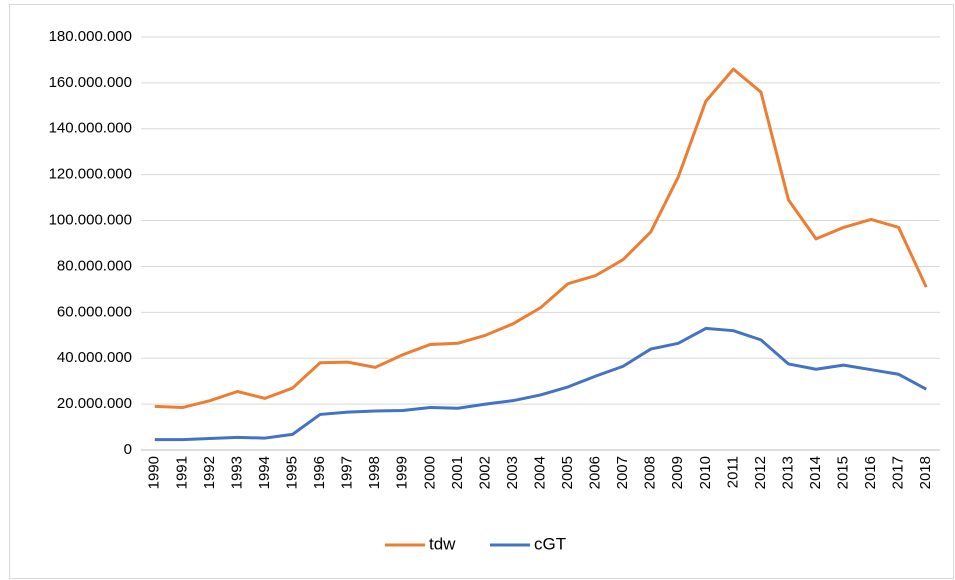 This screenshot has height=580, width=955. I want to click on x-tick-label: 2018, so click(925, 472).